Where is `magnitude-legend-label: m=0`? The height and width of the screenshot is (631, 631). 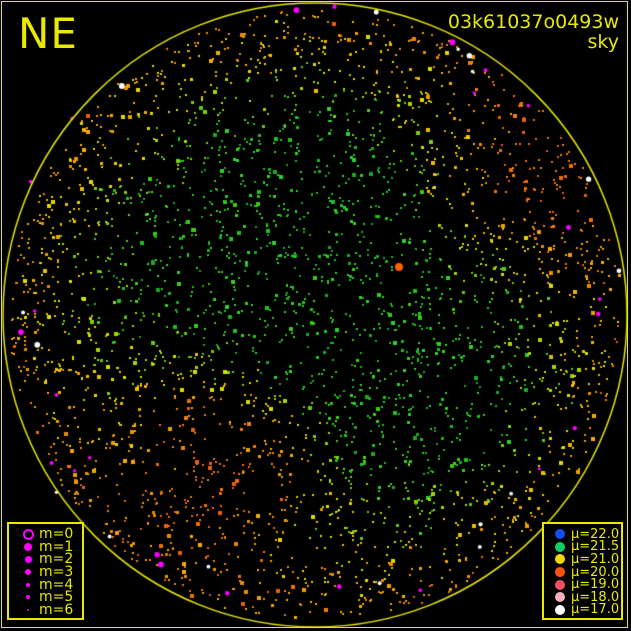
magnitude-legend-label: m=0 is located at coordinates (56, 534).